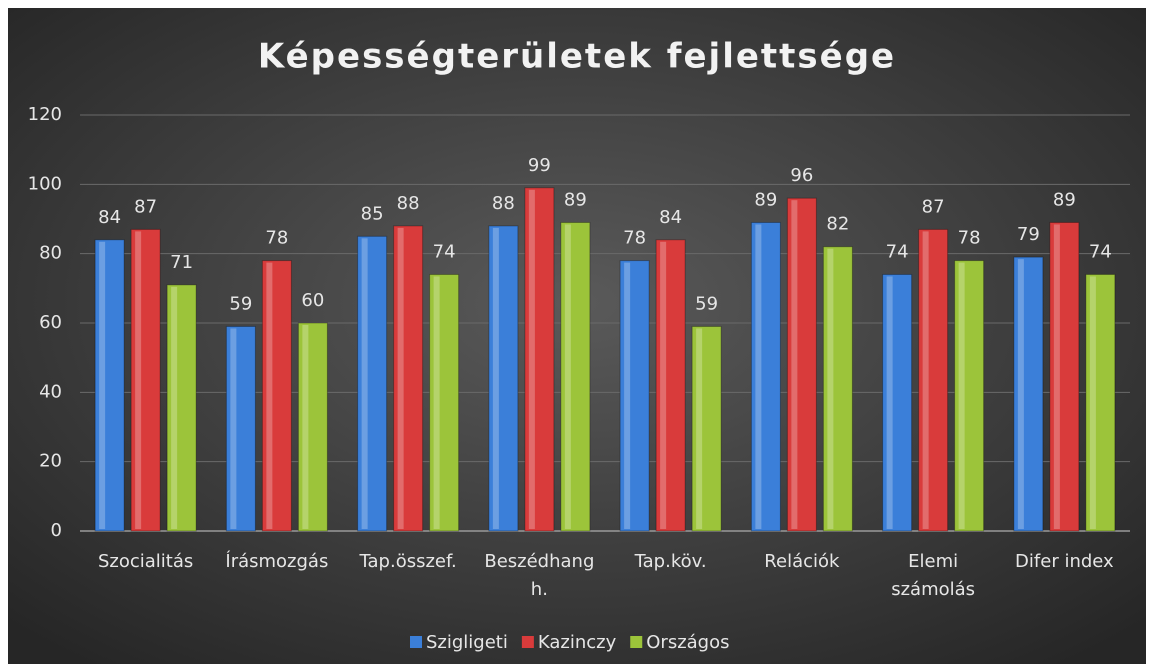 The width and height of the screenshot is (1154, 672). What do you see at coordinates (312, 300) in the screenshot?
I see `data-label: 60` at bounding box center [312, 300].